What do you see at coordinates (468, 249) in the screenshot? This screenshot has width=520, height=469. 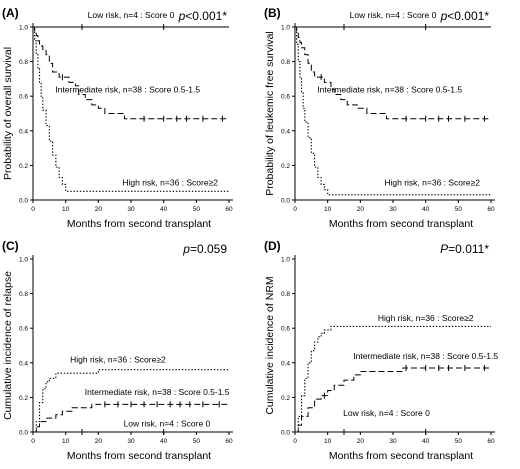 I see `p-value-number: =0.011*` at bounding box center [468, 249].